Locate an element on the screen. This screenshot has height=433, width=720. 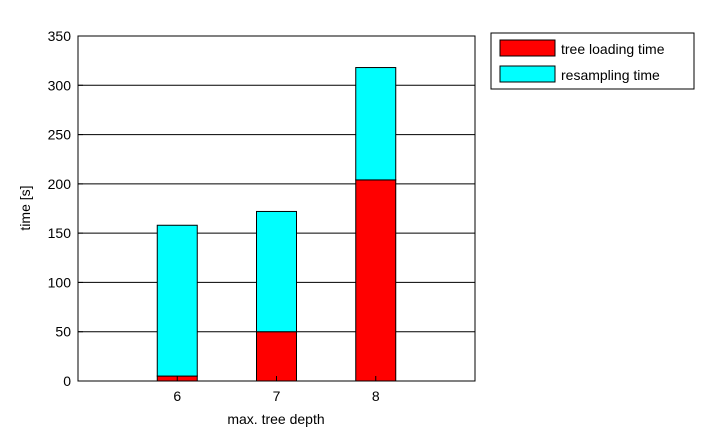
x-tick-label: 8 is located at coordinates (376, 396).